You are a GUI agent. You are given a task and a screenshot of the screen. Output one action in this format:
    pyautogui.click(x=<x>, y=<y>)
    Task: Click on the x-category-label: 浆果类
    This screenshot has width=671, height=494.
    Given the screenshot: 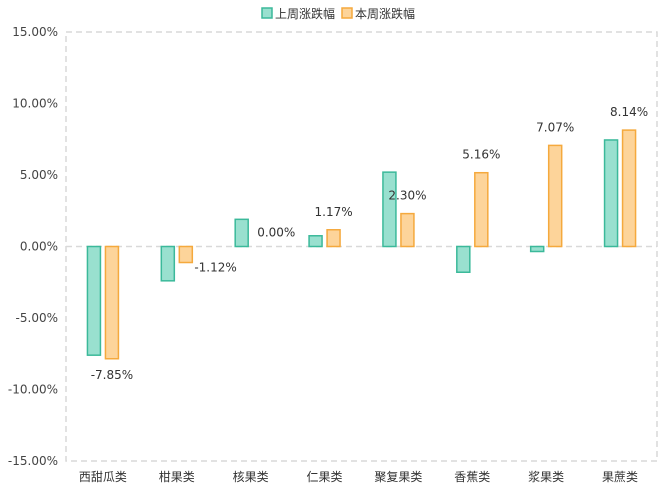 What is the action you would take?
    pyautogui.click(x=546, y=476)
    